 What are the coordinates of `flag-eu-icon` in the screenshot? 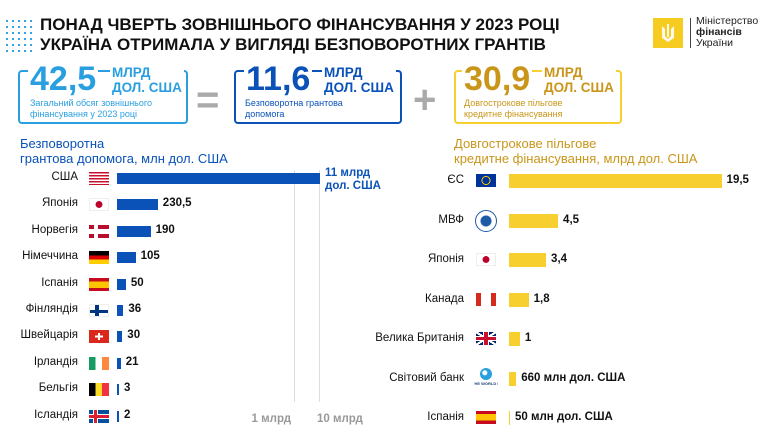 It's located at (486, 180).